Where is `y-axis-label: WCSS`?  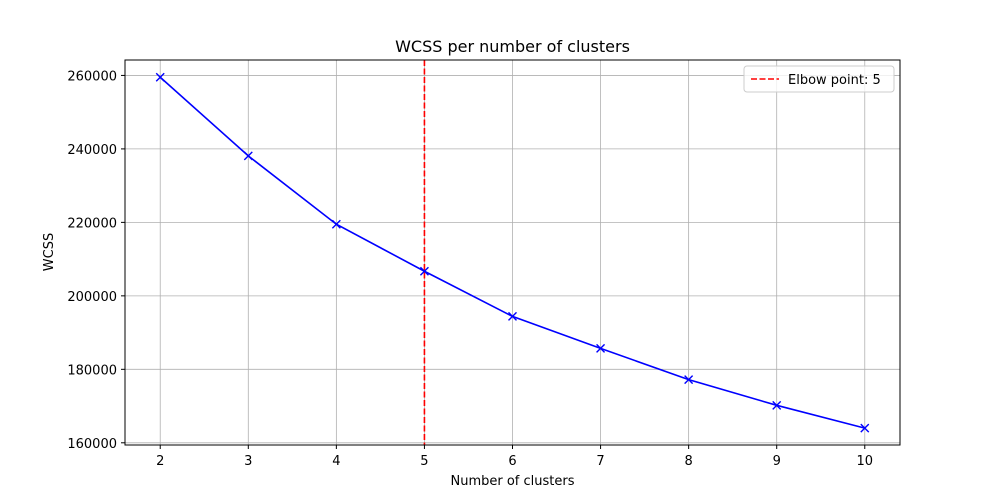 y-axis-label: WCSS is located at coordinates (49, 252).